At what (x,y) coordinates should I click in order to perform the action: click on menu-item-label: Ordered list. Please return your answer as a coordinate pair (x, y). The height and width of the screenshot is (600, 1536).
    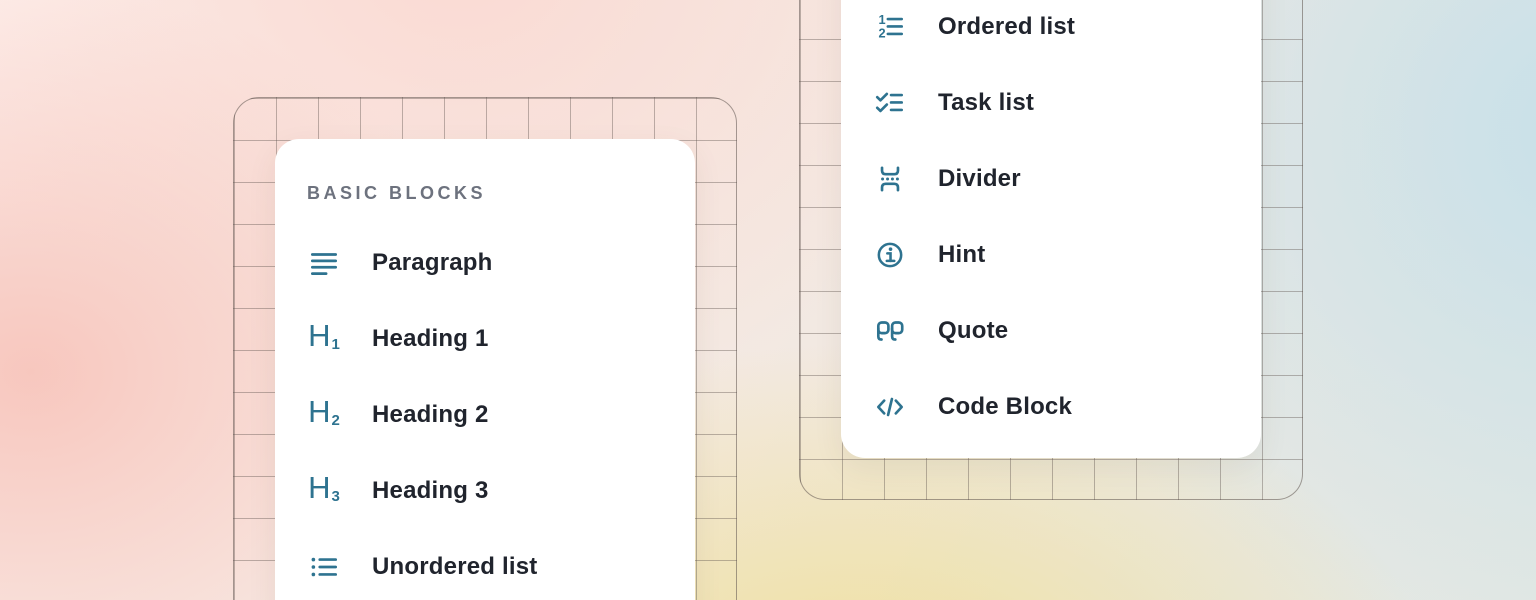
    Looking at the image, I should click on (1007, 26).